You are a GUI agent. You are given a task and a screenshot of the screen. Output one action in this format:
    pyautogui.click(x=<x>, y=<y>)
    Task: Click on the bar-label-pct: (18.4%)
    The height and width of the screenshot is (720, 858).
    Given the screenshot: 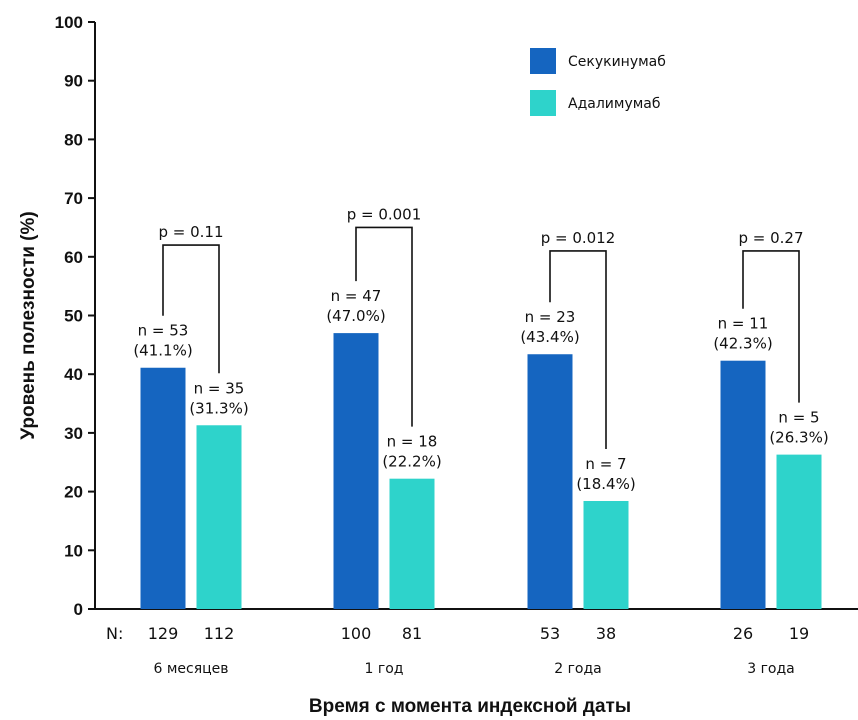 What is the action you would take?
    pyautogui.click(x=605, y=484)
    